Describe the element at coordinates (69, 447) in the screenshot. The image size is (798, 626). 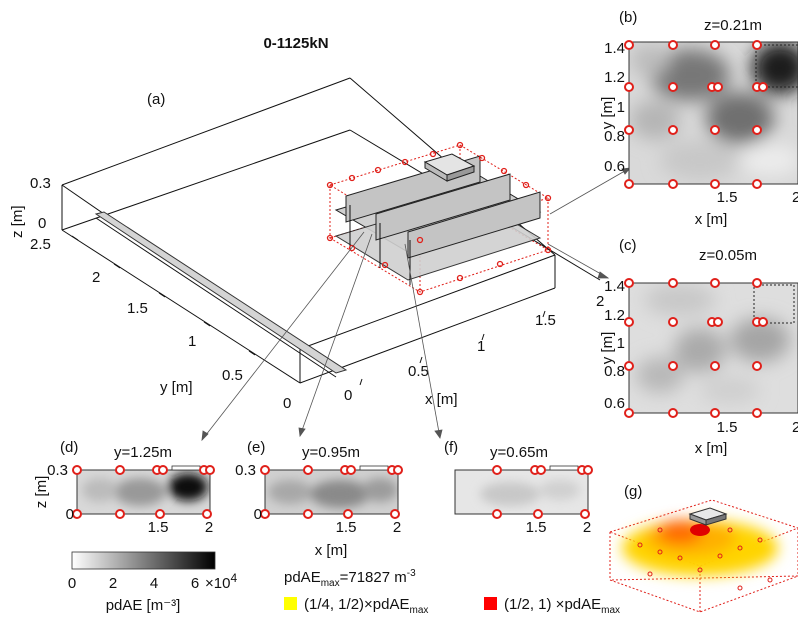
I see `panel-d-label: (d)` at that location.